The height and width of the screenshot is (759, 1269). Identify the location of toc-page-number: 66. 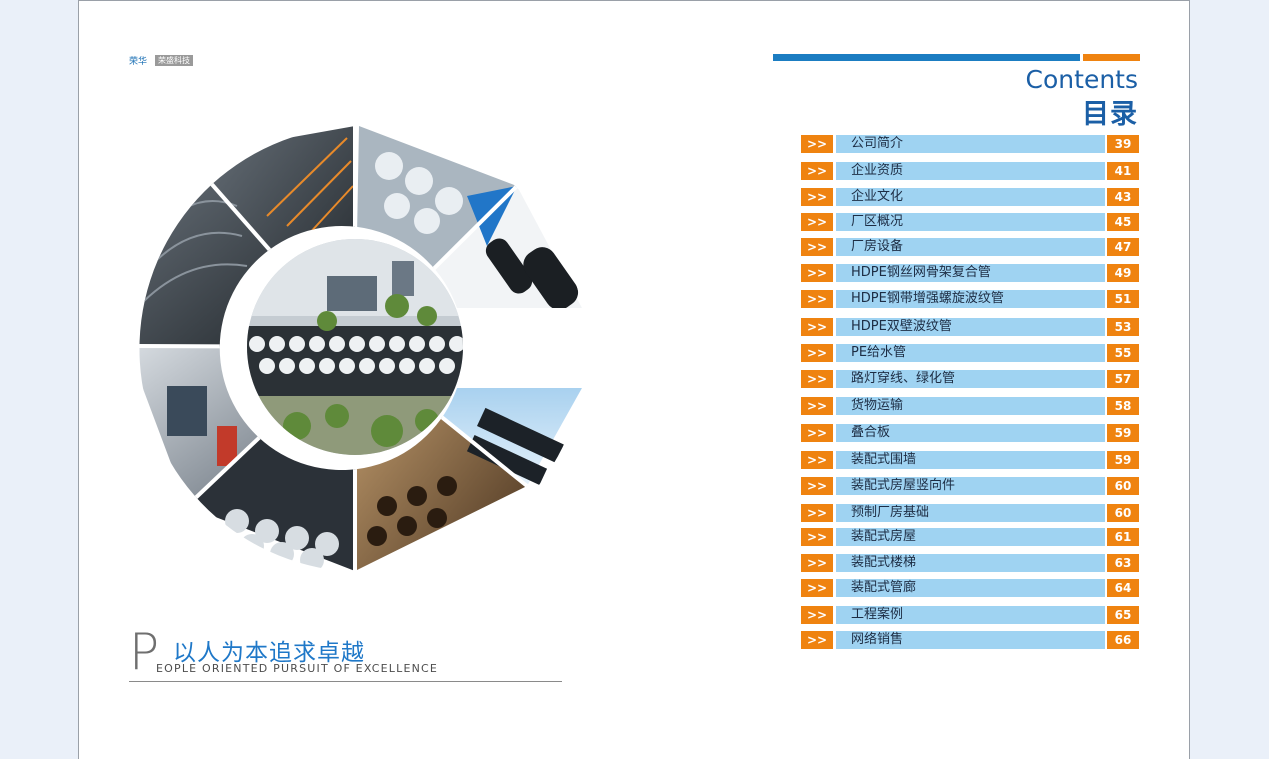
(1123, 640).